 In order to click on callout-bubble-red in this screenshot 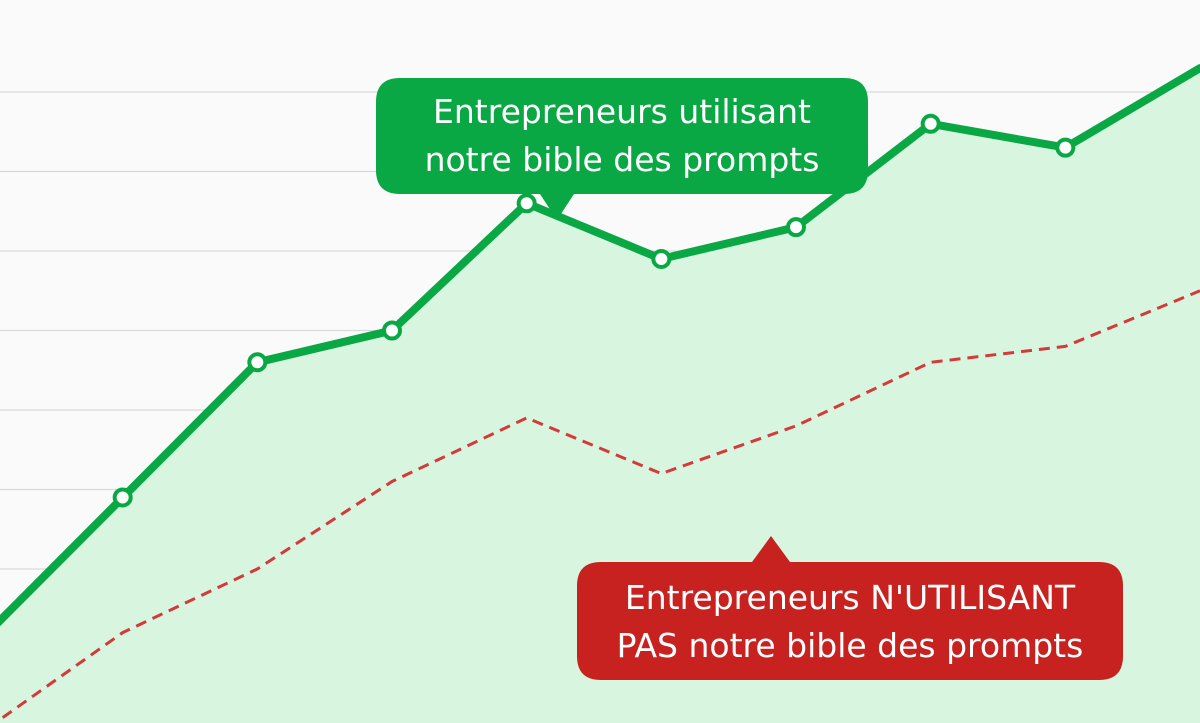, I will do `click(850, 608)`.